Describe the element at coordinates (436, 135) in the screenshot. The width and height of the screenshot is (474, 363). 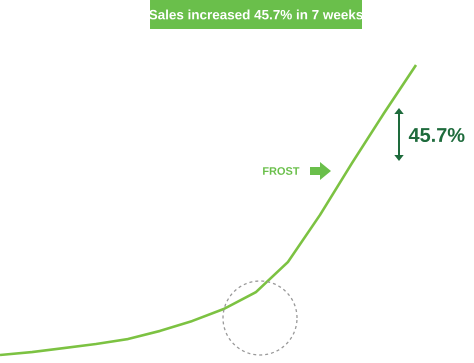
I see `annotation: 45.7%` at that location.